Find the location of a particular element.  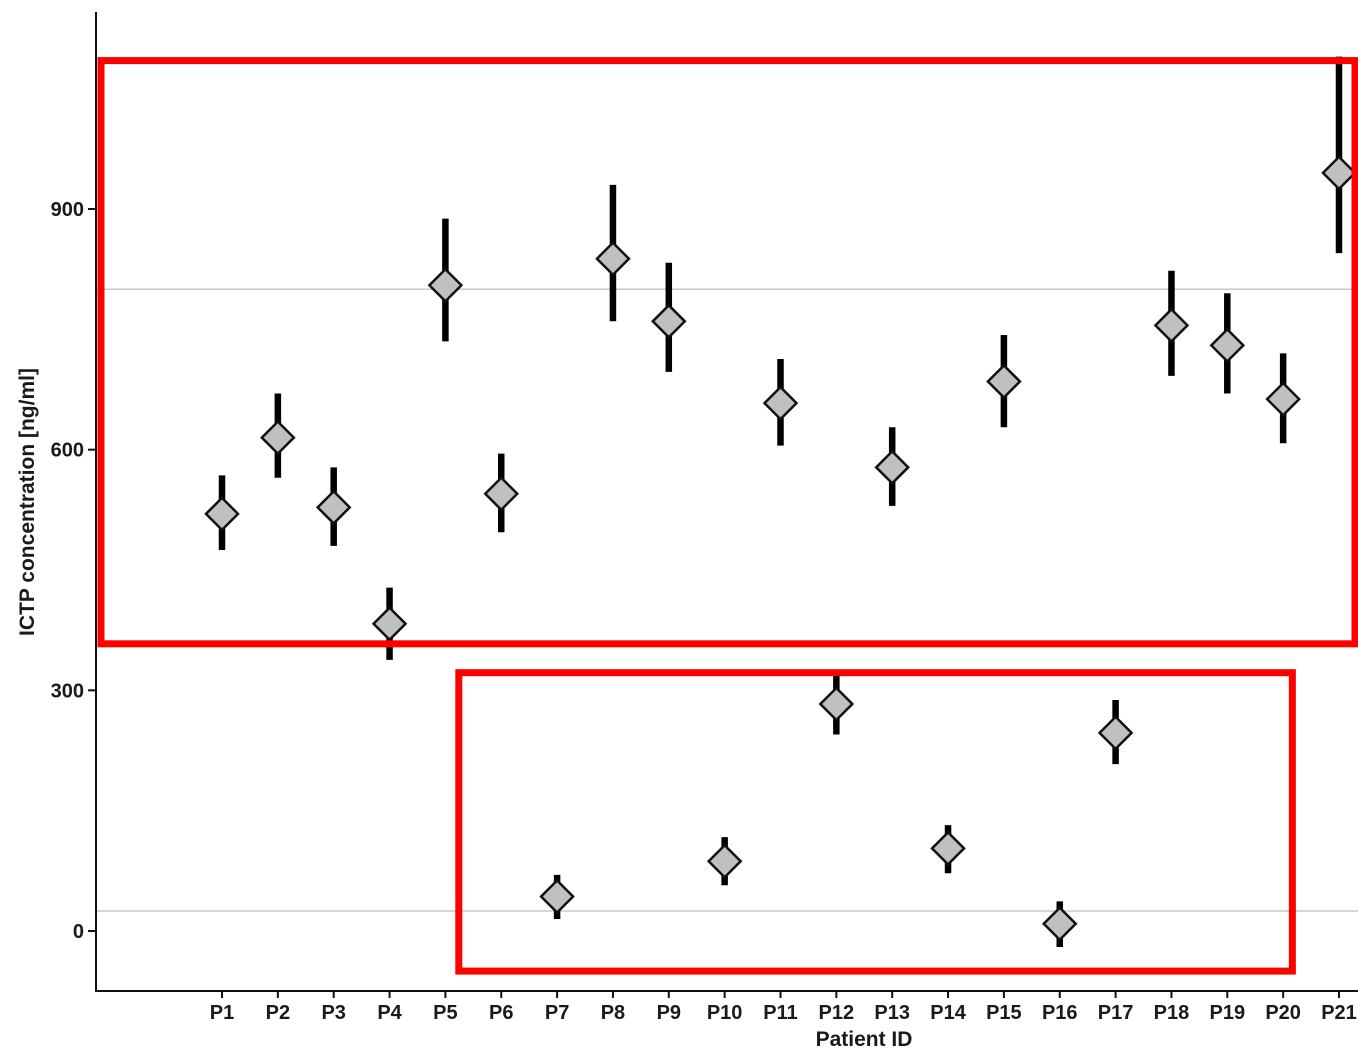

data-point-p3 is located at coordinates (333, 507).